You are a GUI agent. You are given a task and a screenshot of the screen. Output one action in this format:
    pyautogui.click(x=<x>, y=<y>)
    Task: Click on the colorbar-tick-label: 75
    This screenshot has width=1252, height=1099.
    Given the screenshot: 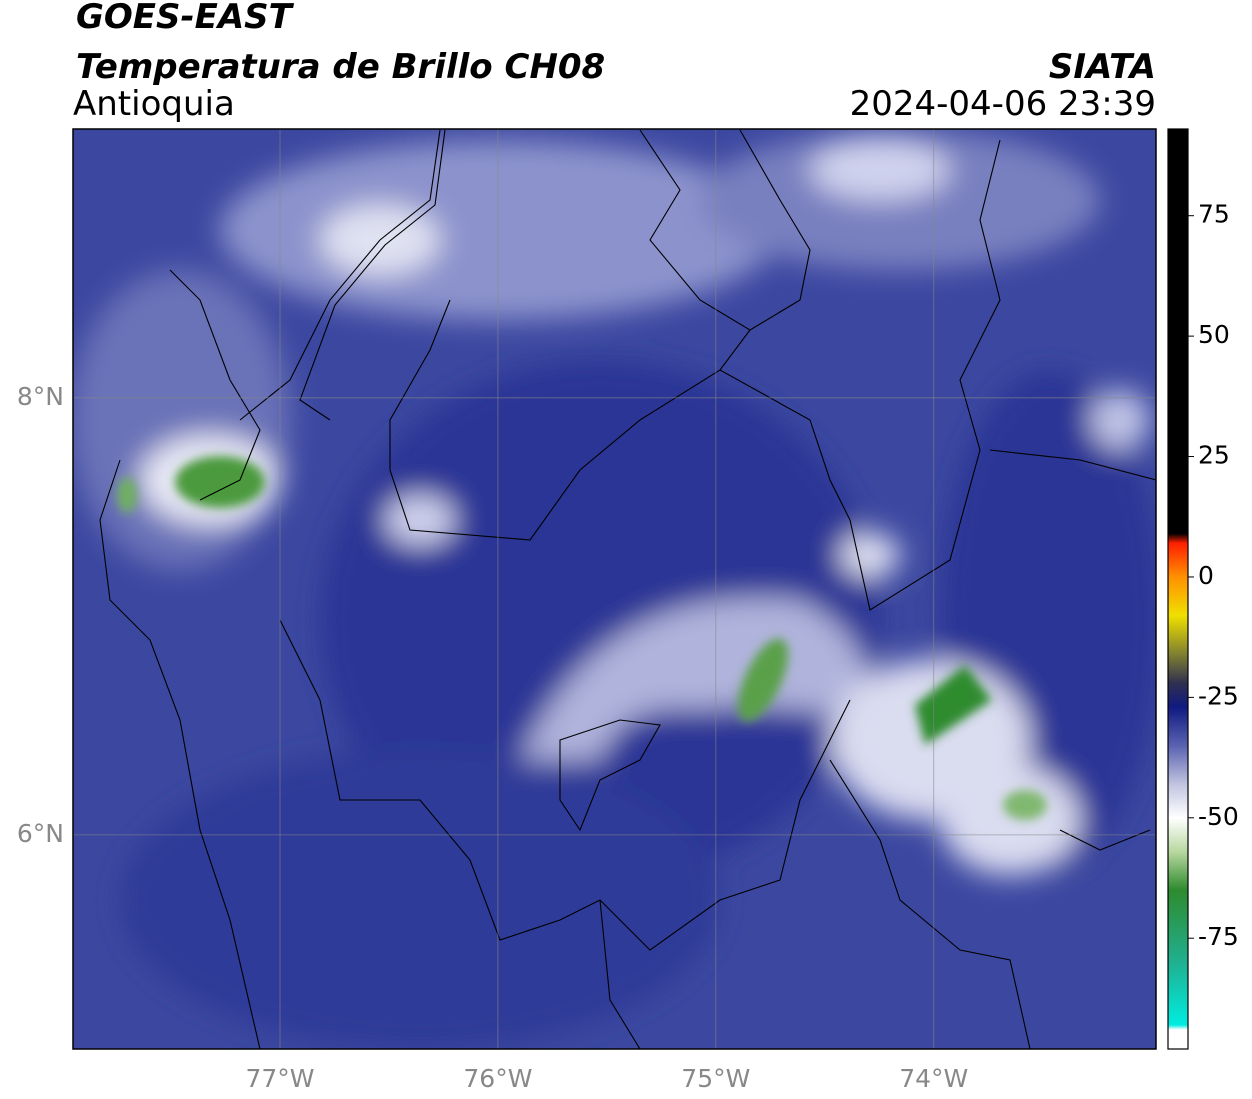 What is the action you would take?
    pyautogui.click(x=1214, y=214)
    